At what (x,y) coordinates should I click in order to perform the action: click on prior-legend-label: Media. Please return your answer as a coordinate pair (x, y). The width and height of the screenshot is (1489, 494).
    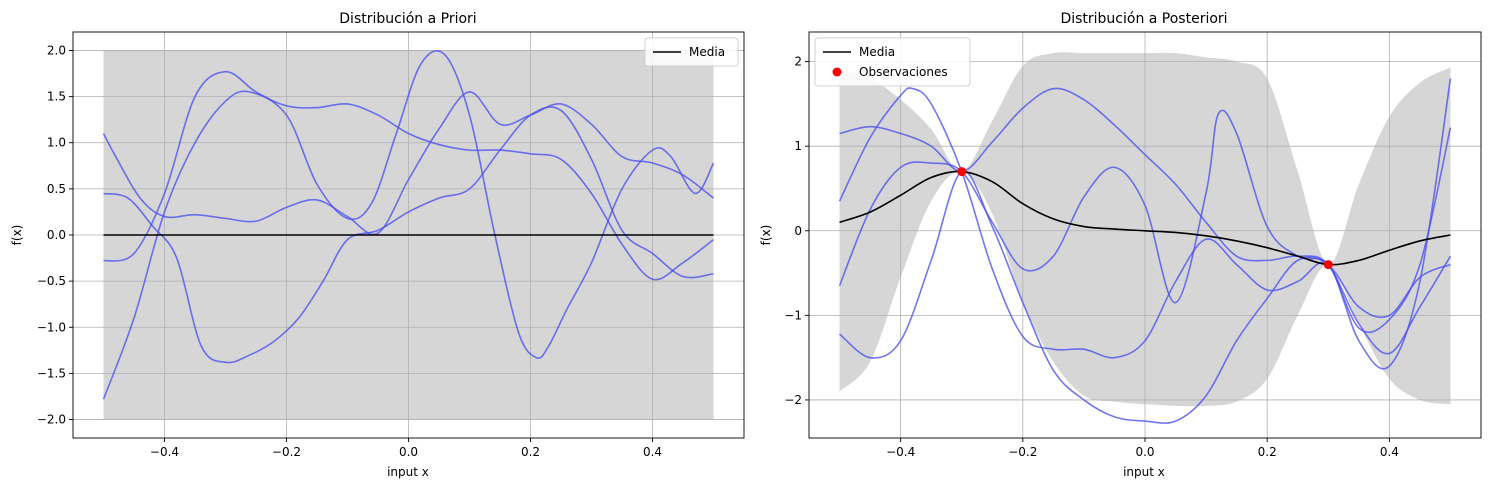
    Looking at the image, I should click on (707, 52).